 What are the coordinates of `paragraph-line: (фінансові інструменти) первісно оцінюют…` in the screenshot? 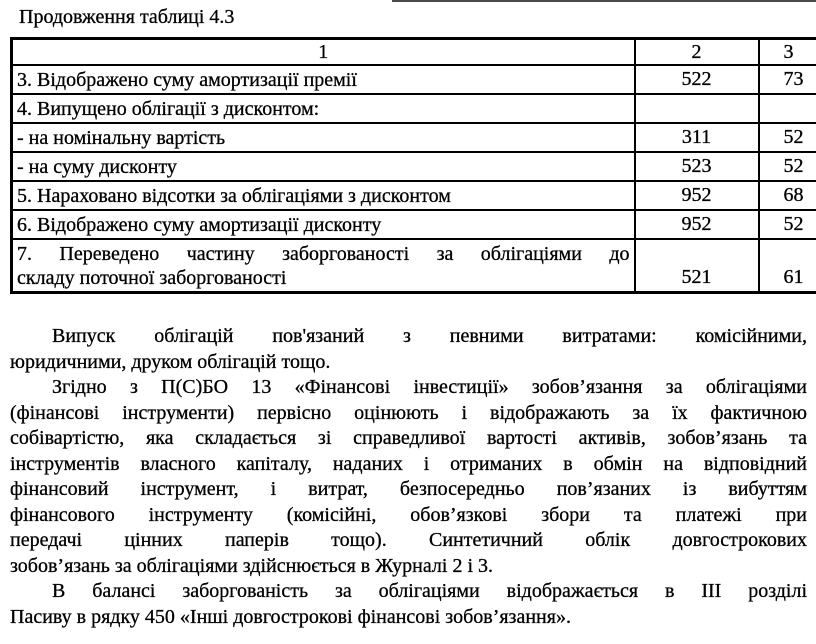 It's located at (408, 412).